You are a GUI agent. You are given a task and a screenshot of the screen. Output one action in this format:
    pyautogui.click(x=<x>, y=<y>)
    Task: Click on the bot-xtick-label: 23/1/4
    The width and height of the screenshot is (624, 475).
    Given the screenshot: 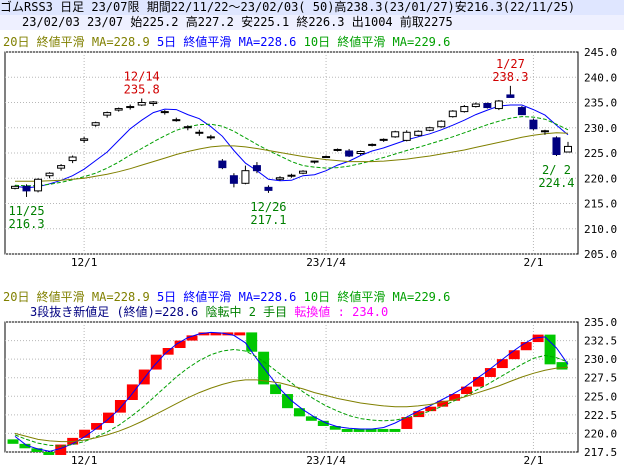 What is the action you would take?
    pyautogui.click(x=326, y=460)
    